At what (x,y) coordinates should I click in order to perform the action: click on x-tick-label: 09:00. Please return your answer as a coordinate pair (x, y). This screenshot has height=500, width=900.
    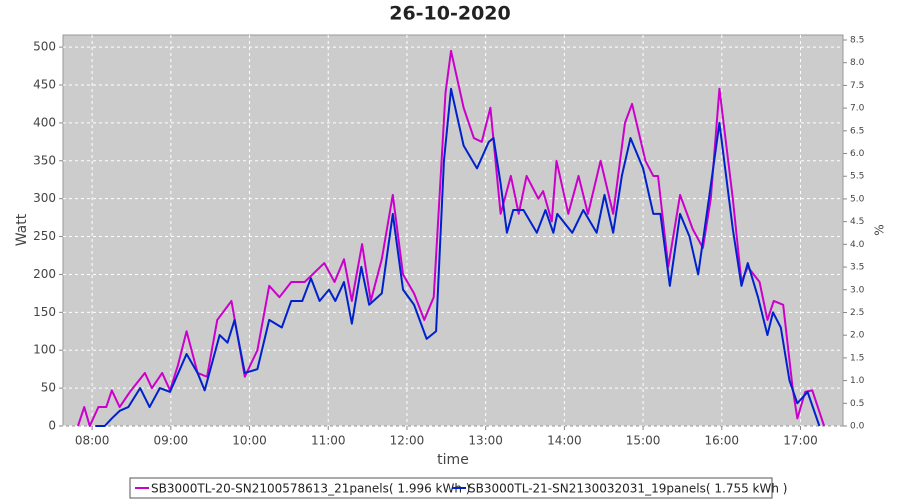
    Looking at the image, I should click on (171, 441).